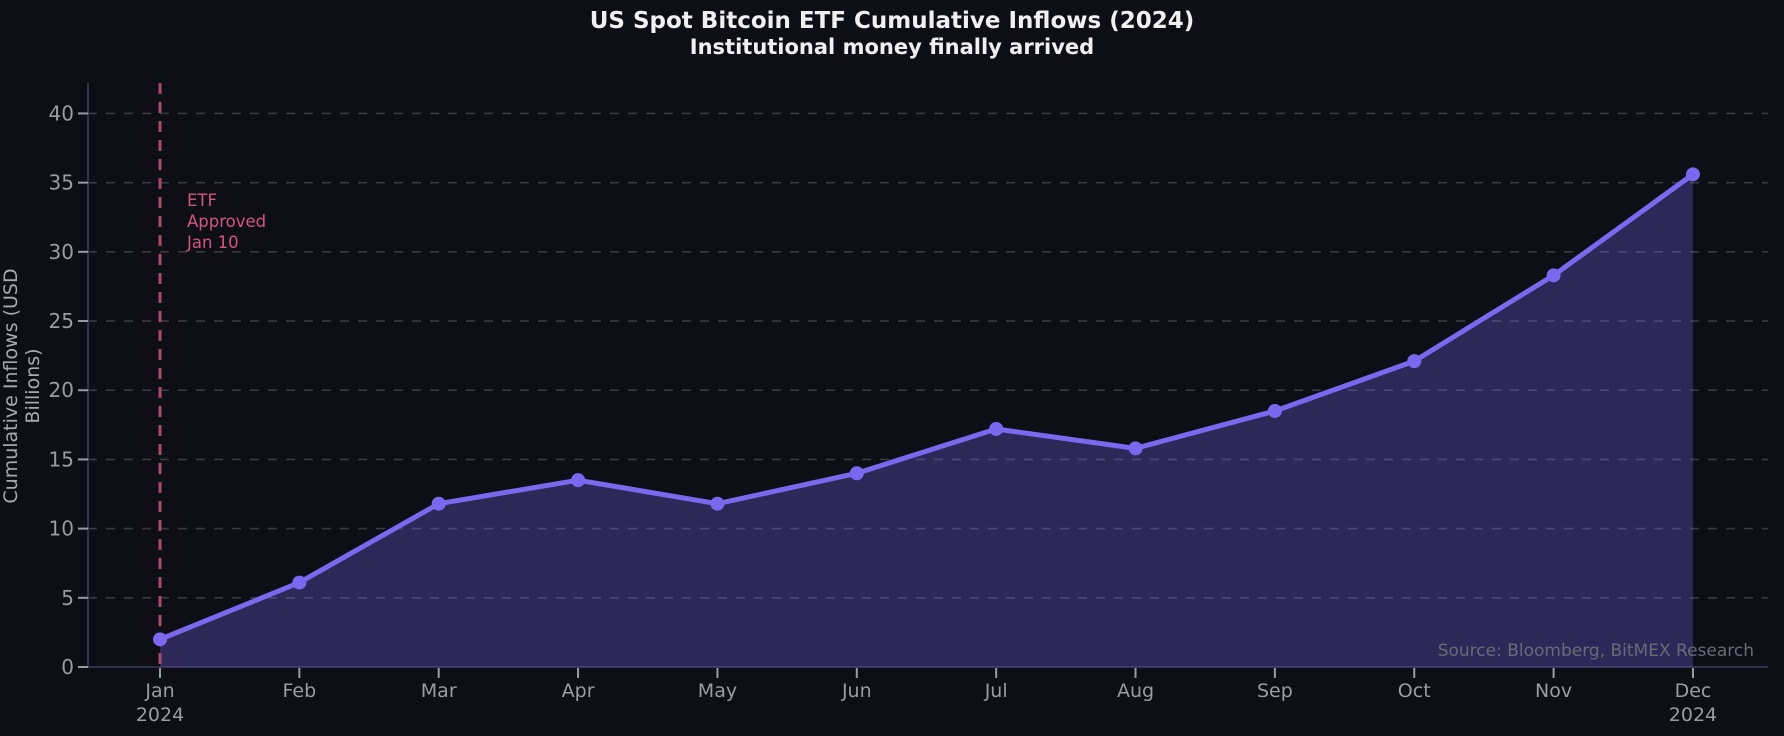  What do you see at coordinates (299, 582) in the screenshot?
I see `data-point-Feb` at bounding box center [299, 582].